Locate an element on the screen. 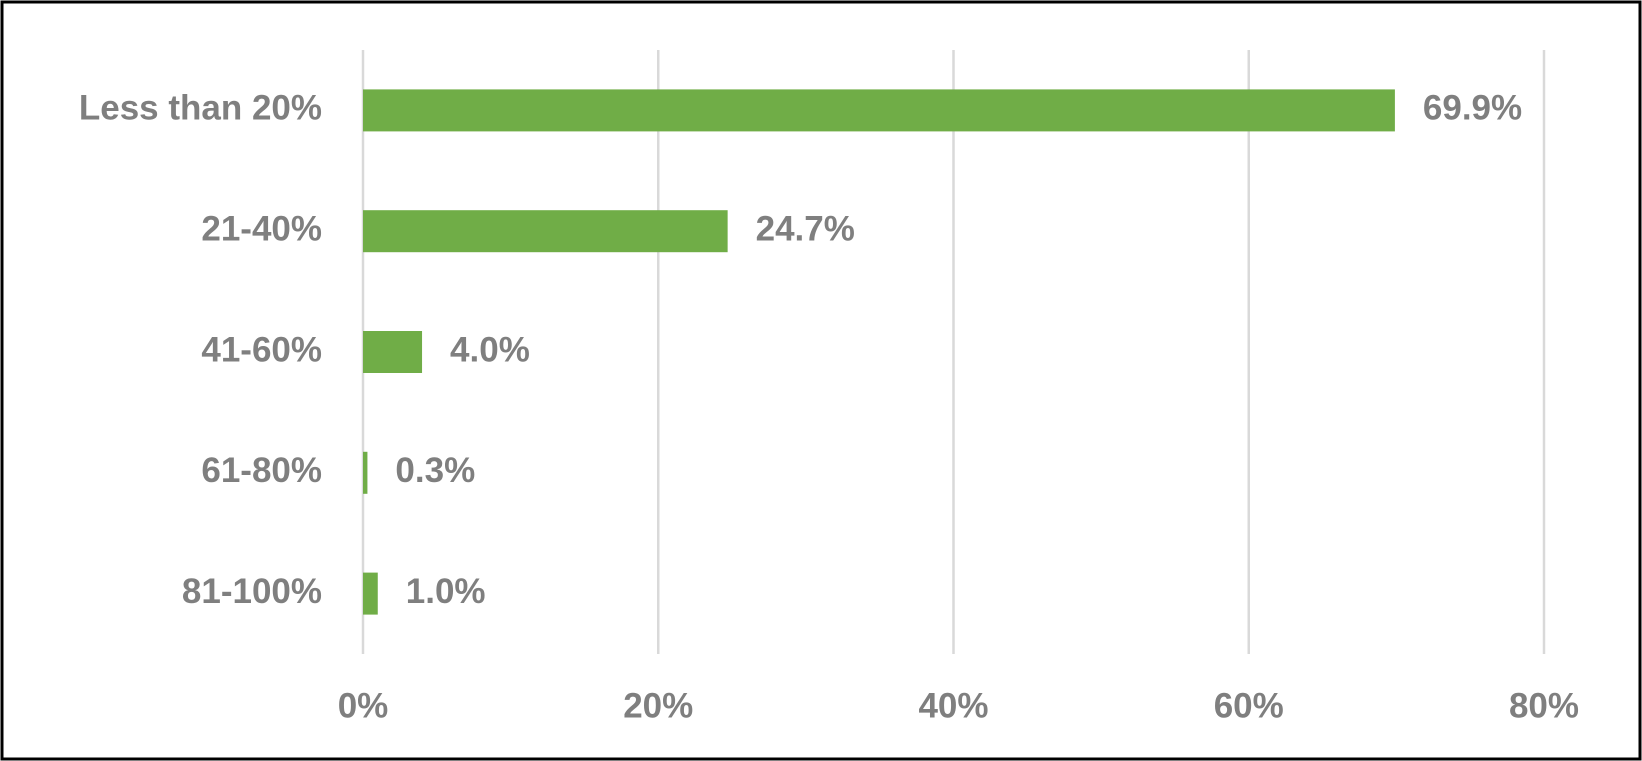  data-label: 1.0% is located at coordinates (446, 591).